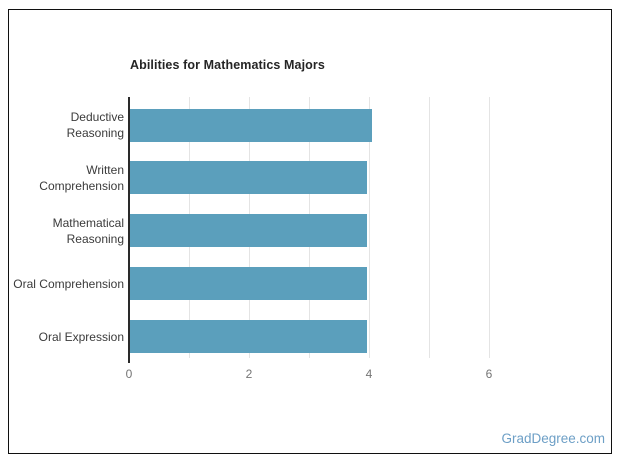 The height and width of the screenshot is (465, 620). What do you see at coordinates (88, 230) in the screenshot?
I see `category-label-mathematical-reasoning: Mathematical Reasoning` at bounding box center [88, 230].